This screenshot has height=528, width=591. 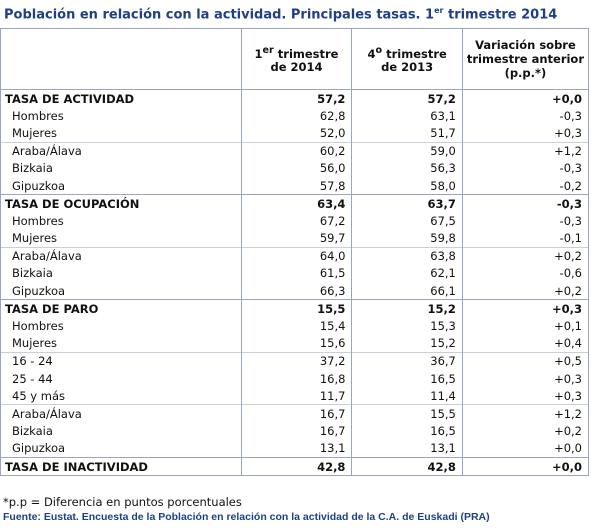 I want to click on table-row: Hombres 62,8 63,1 -0,3, so click(x=295, y=116).